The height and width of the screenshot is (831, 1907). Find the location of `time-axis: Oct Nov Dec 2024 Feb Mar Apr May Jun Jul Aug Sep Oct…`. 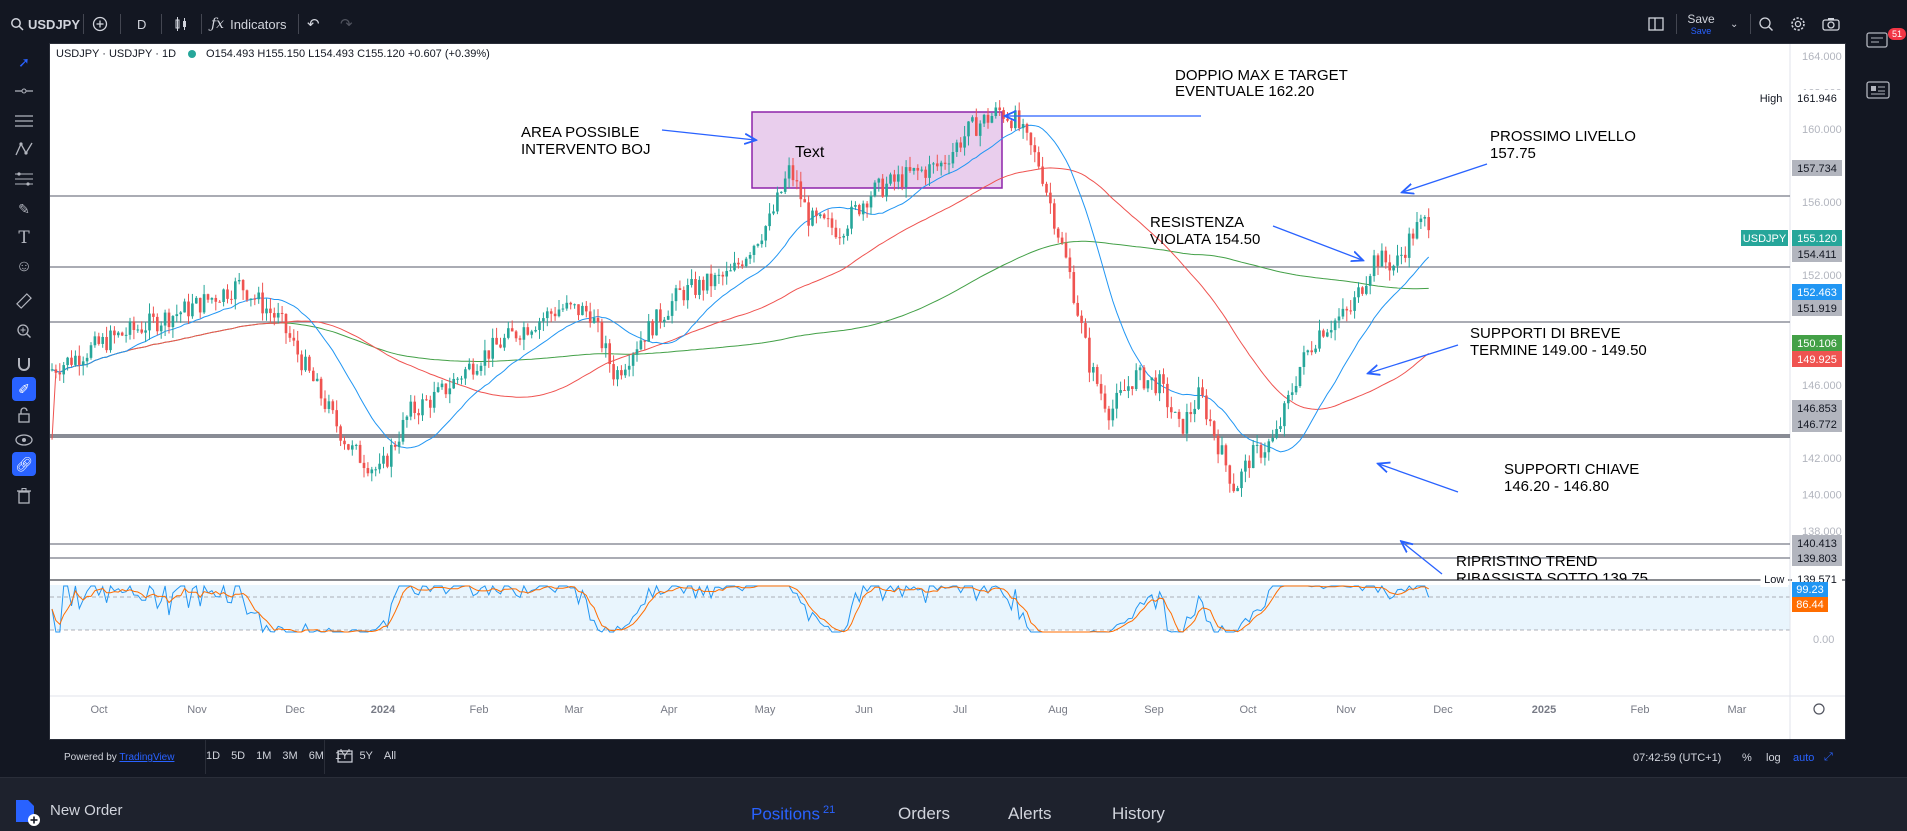

time-axis: Oct Nov Dec 2024 Feb Mar Apr May Jun Jul Aug Sep Oct… is located at coordinates (918, 710).